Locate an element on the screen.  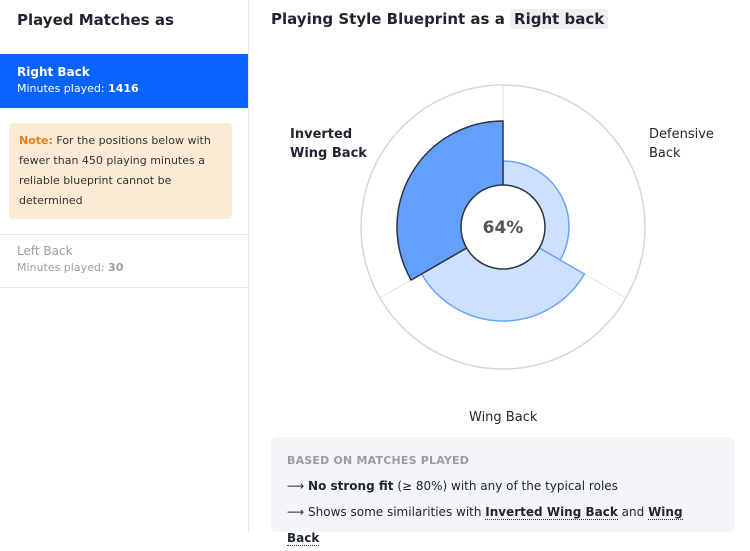
label-defensive-back: Defensive Back is located at coordinates (681, 144).